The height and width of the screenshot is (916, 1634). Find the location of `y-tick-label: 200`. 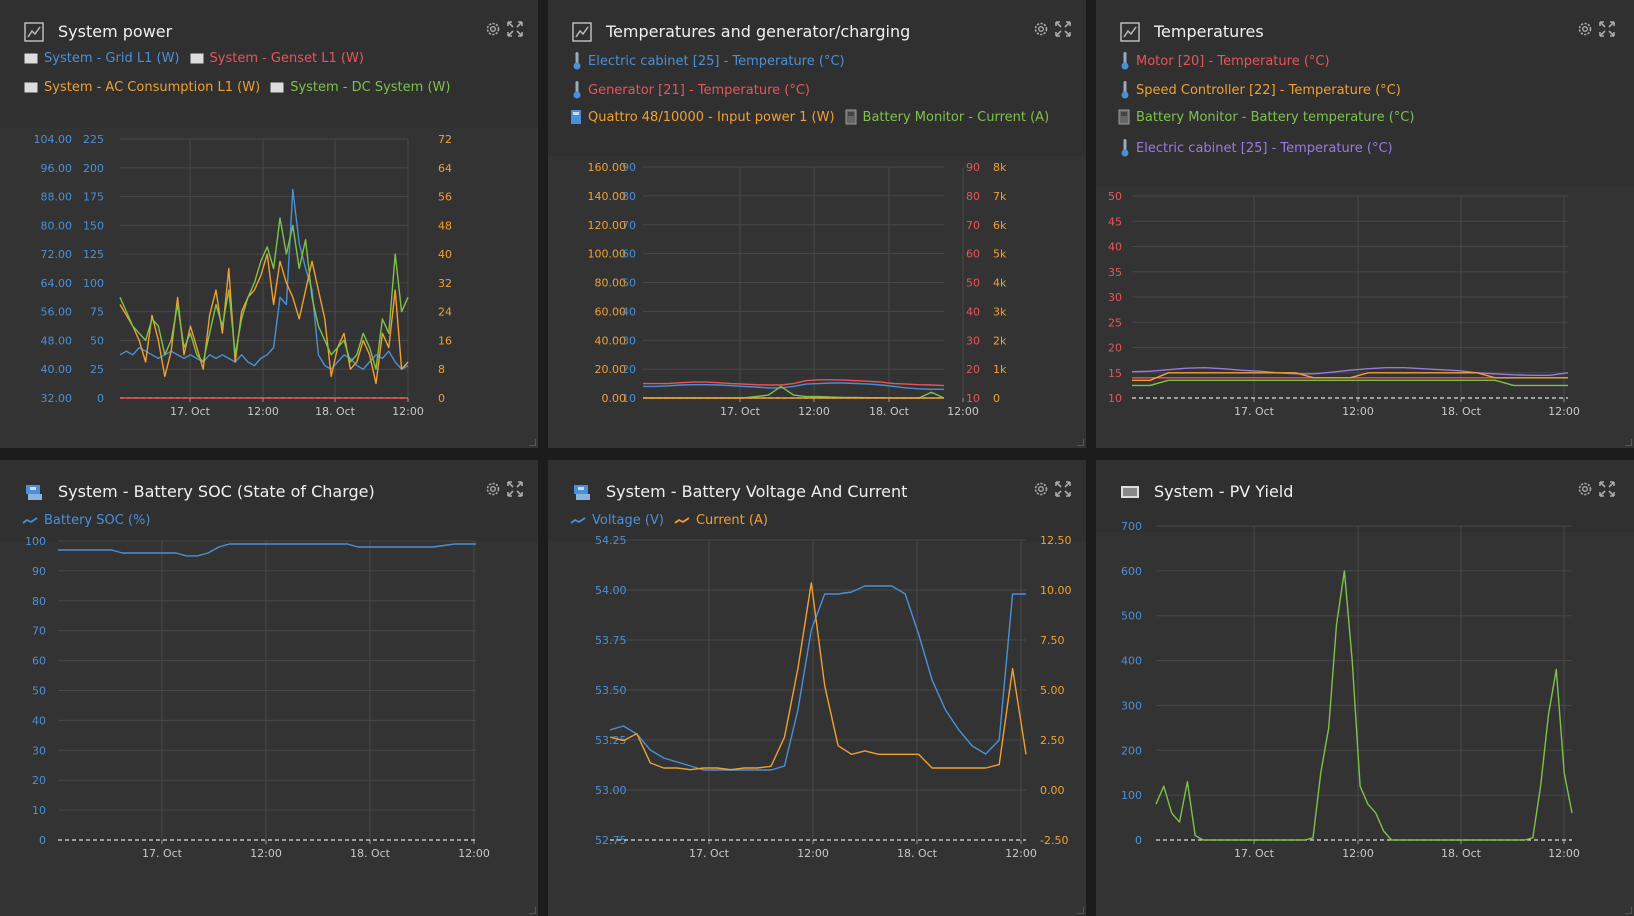

y-tick-label: 200 is located at coordinates (1131, 750).